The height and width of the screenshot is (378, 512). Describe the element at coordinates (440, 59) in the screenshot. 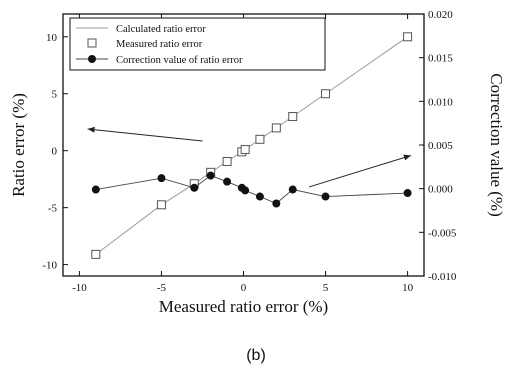

I see `y2-tick-label: 0.015` at that location.